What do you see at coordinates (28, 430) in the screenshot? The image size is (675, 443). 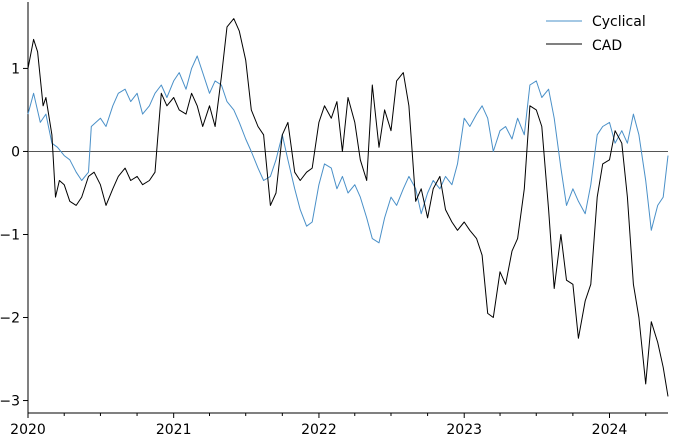 I see `x-tick-label: 2020` at bounding box center [28, 430].